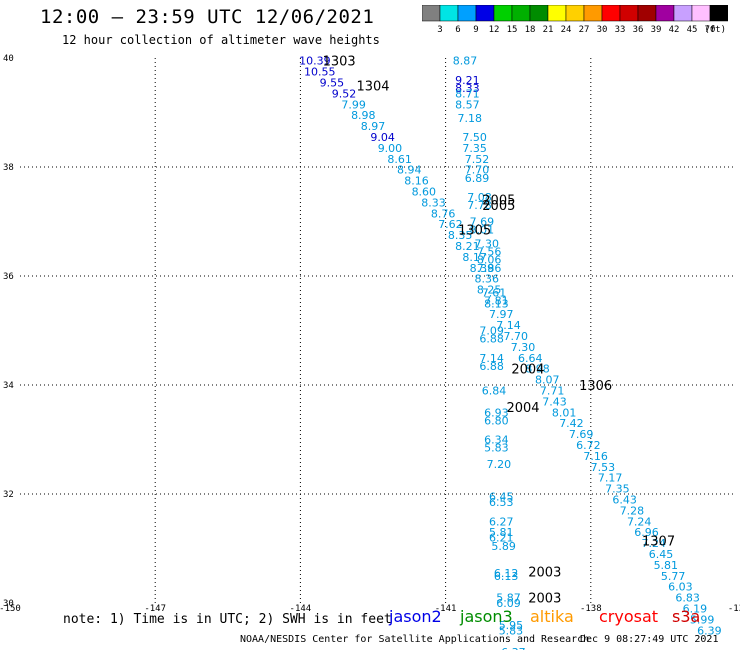 The height and width of the screenshot is (650, 740). I want to click on wave-height-point: 7.18, so click(470, 118).